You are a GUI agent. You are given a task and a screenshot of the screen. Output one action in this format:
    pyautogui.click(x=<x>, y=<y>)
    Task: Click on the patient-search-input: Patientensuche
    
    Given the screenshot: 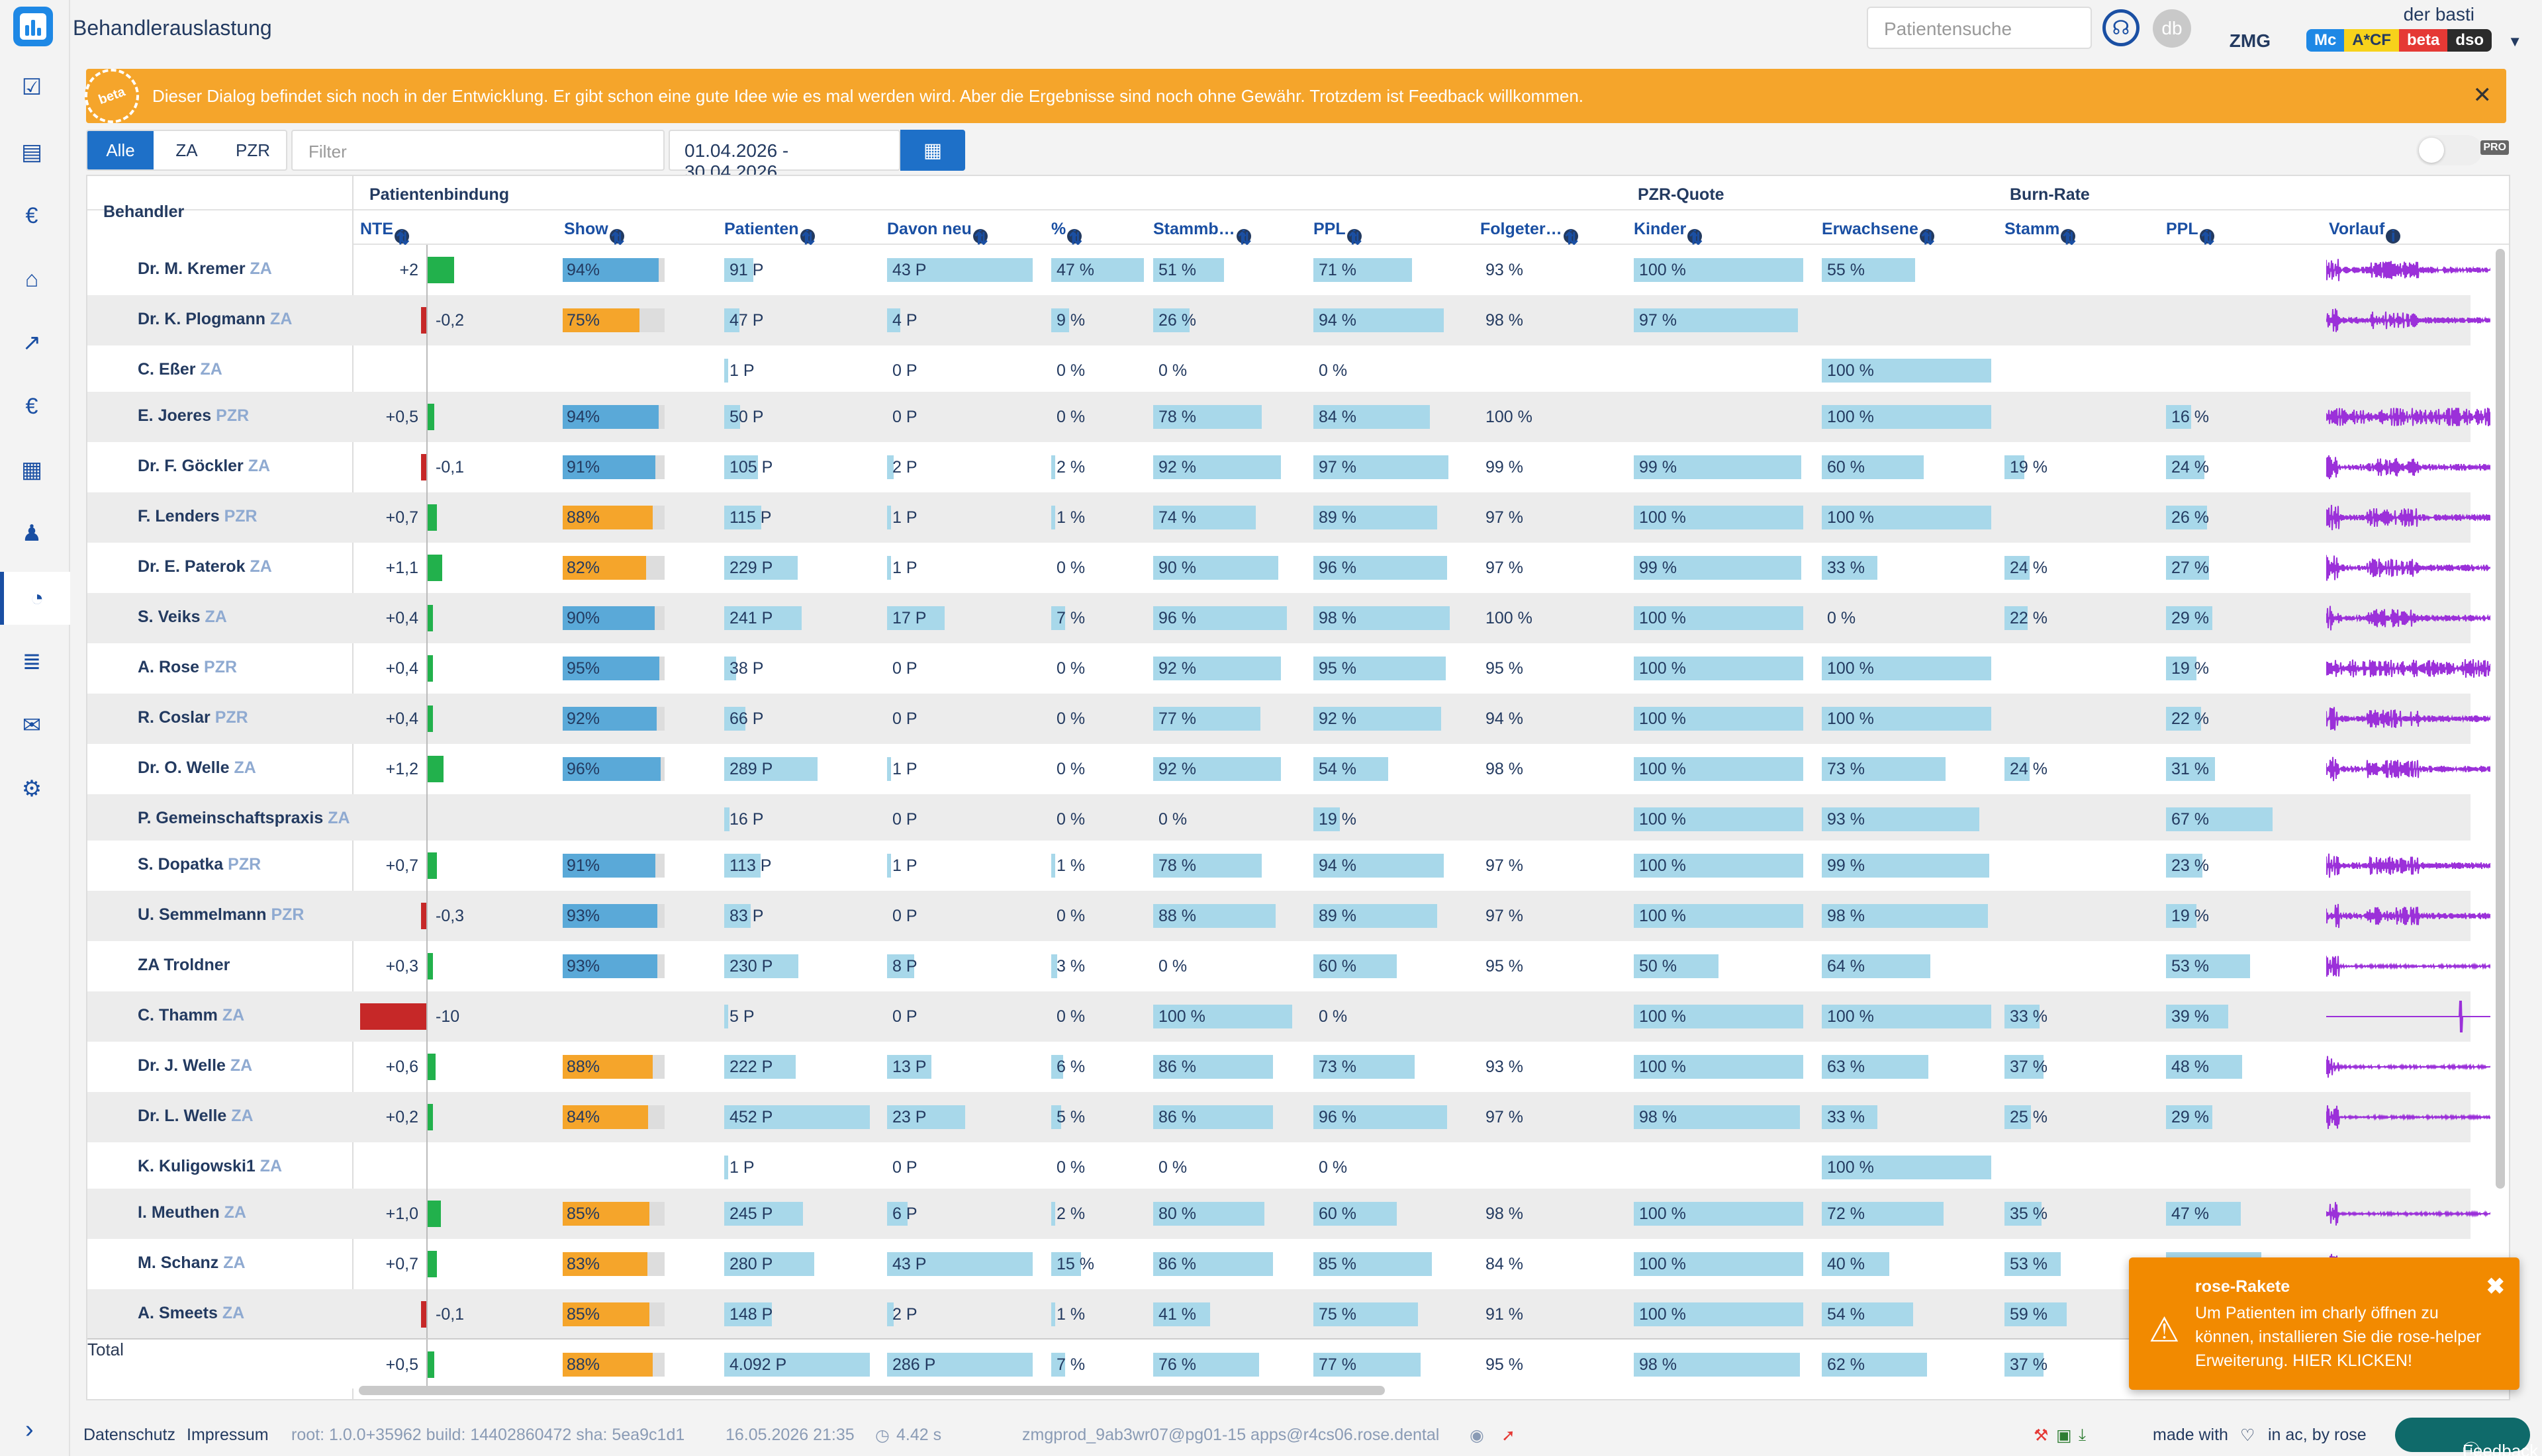 What is the action you would take?
    pyautogui.click(x=1980, y=28)
    